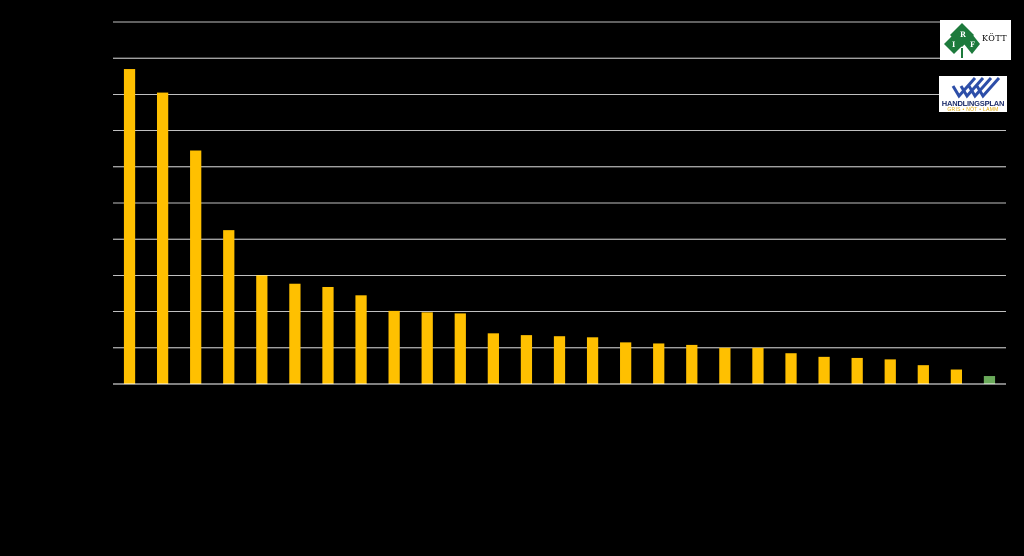  What do you see at coordinates (962, 40) in the screenshot?
I see `irf-tree-logo-icon: R I F` at bounding box center [962, 40].